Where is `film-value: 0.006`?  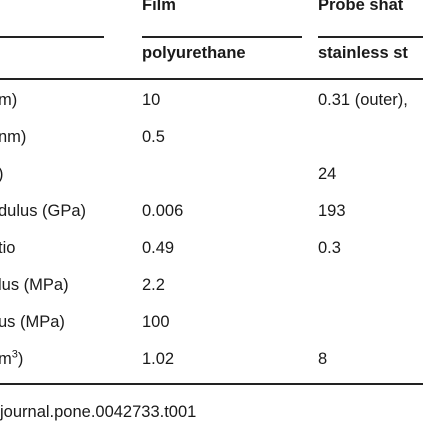
film-value: 0.006 is located at coordinates (163, 211).